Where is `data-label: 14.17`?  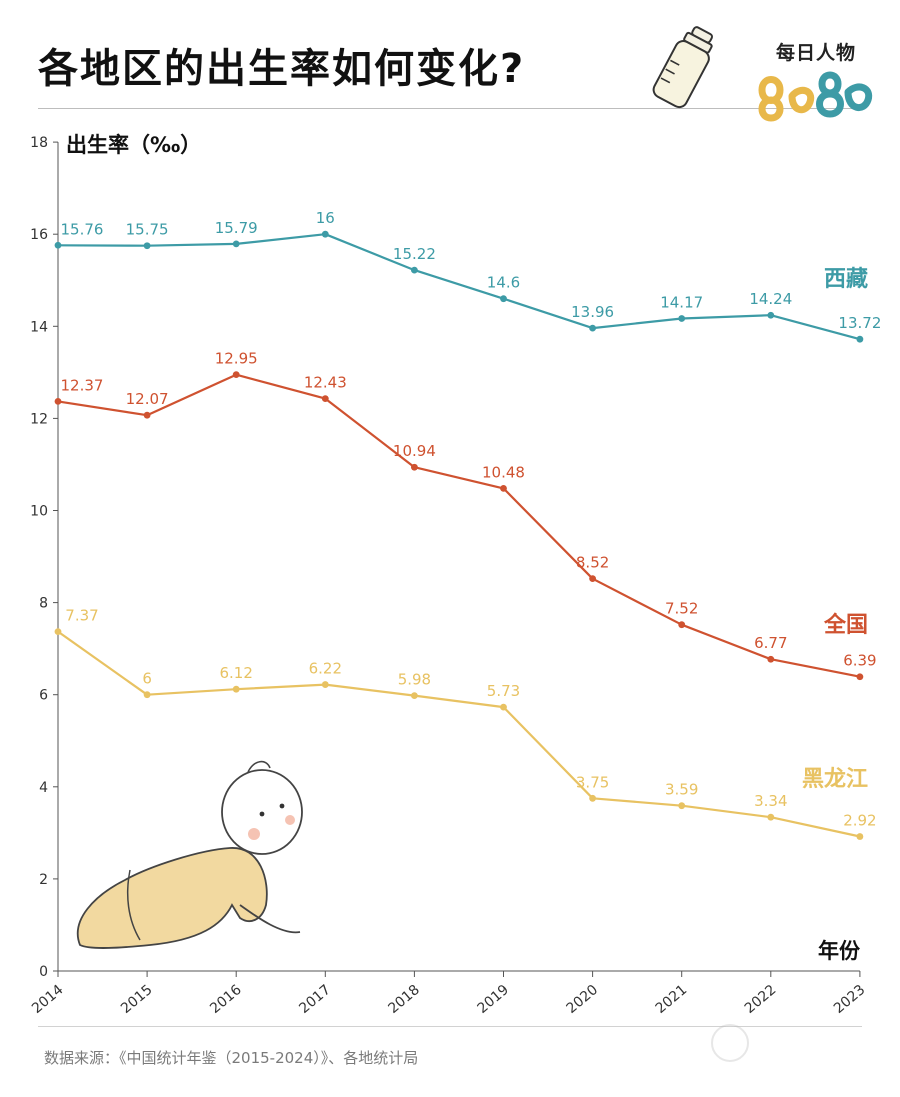 data-label: 14.17 is located at coordinates (681, 302).